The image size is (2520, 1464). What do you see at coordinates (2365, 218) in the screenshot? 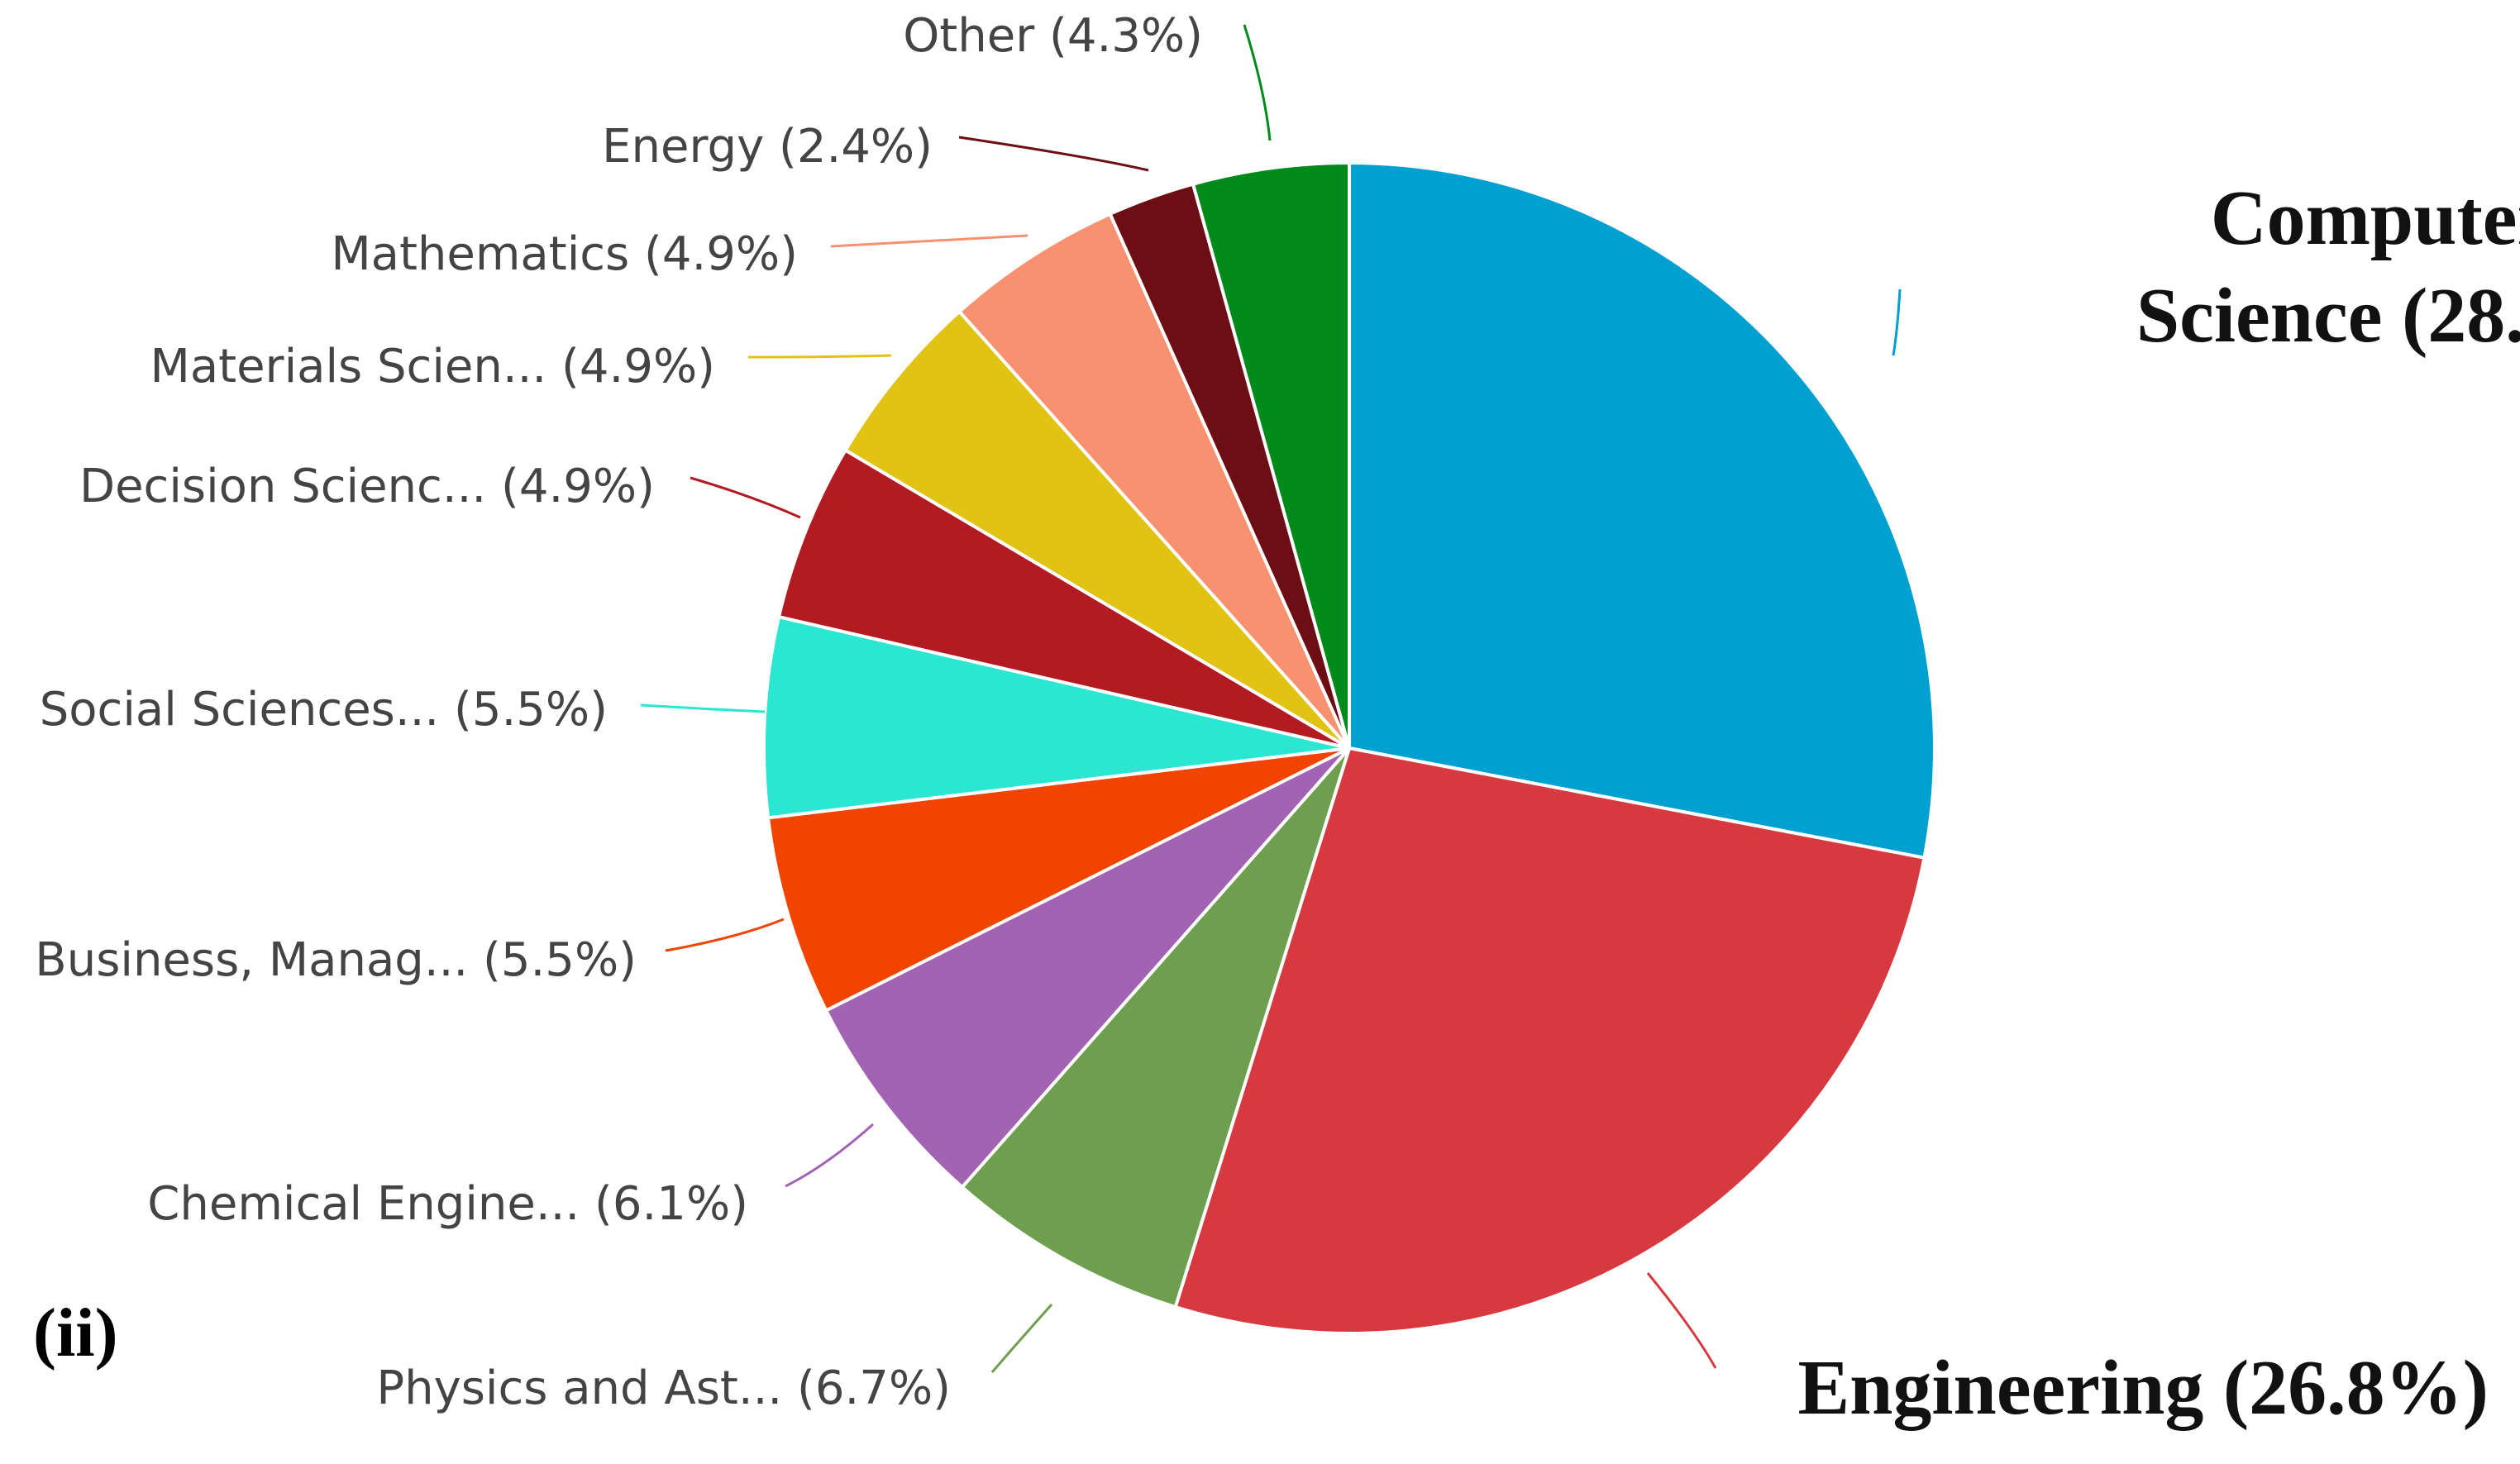
I see `slice-label-line: Computer` at bounding box center [2365, 218].